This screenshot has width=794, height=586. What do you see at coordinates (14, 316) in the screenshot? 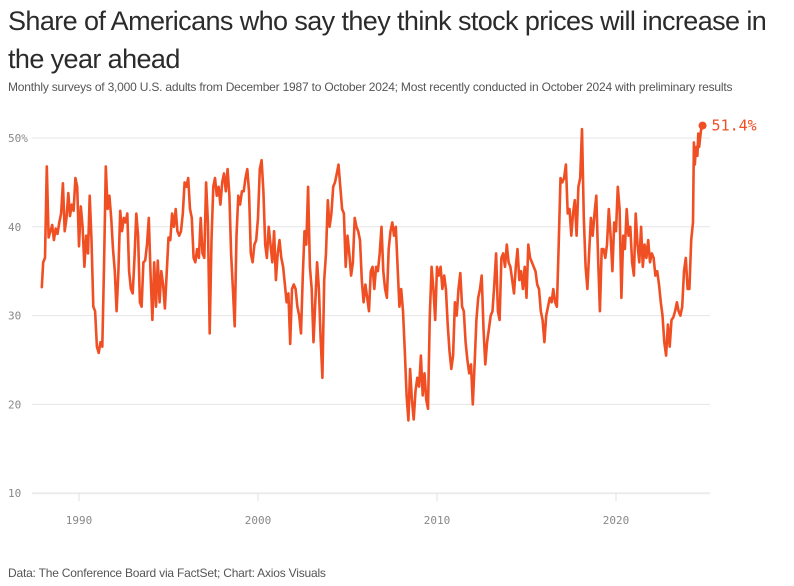
I see `y-tick-label: 30` at bounding box center [14, 316].